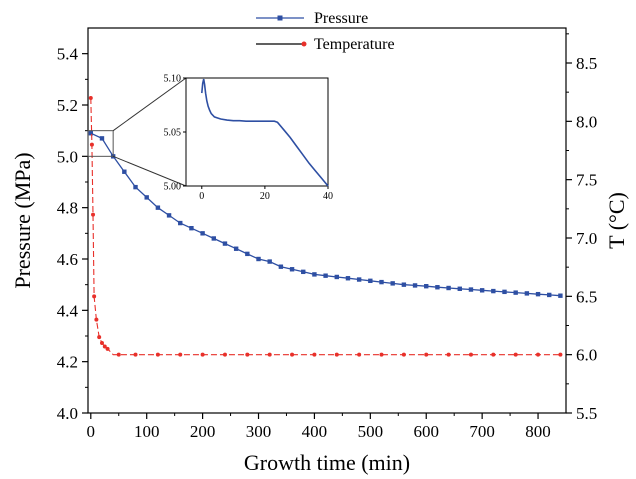 This screenshot has width=636, height=479. I want to click on x-tick-label: 400, so click(315, 431).